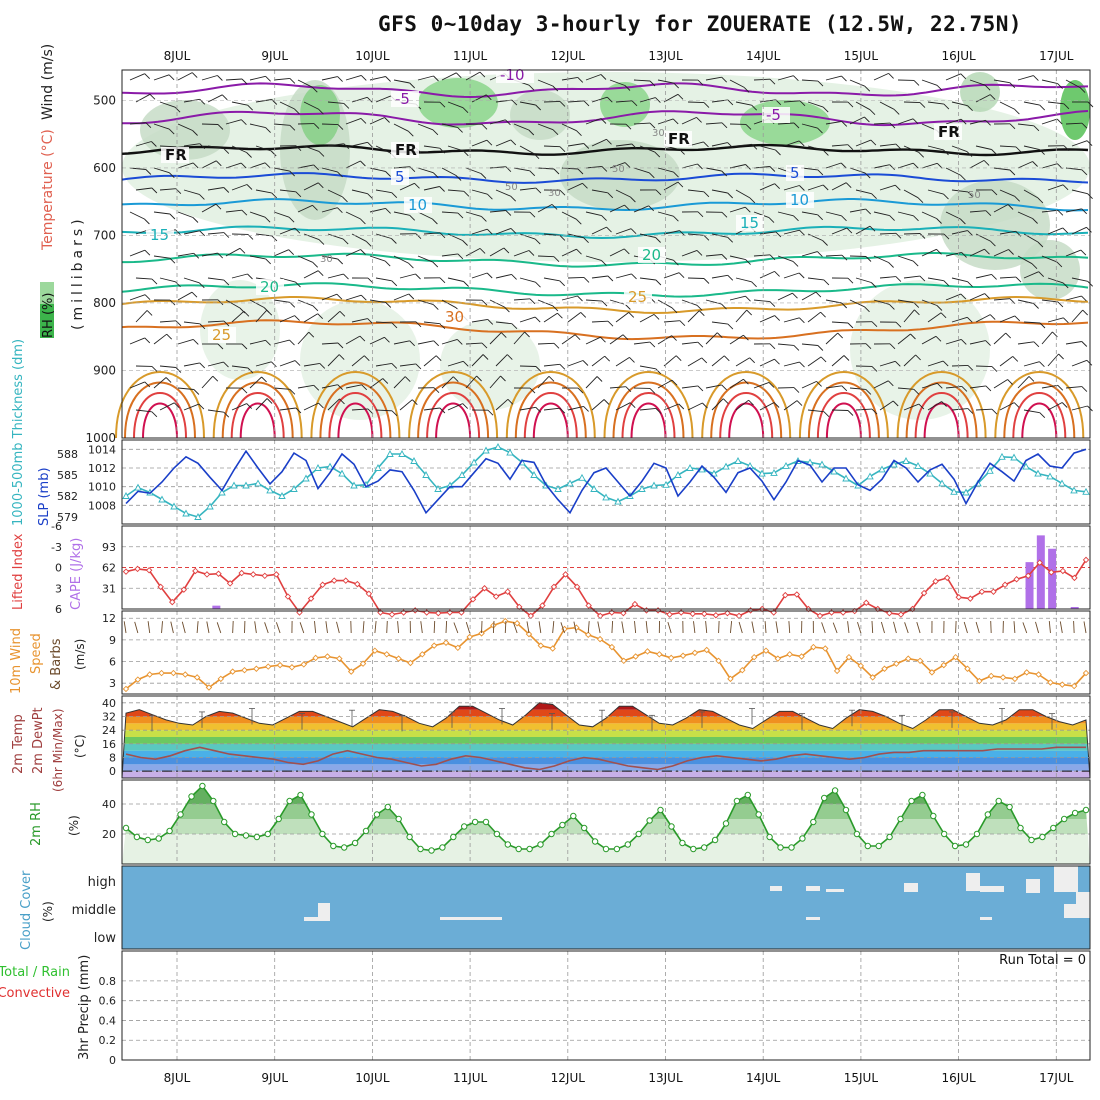  I want to click on surface-temp-contour, so click(550, 405).